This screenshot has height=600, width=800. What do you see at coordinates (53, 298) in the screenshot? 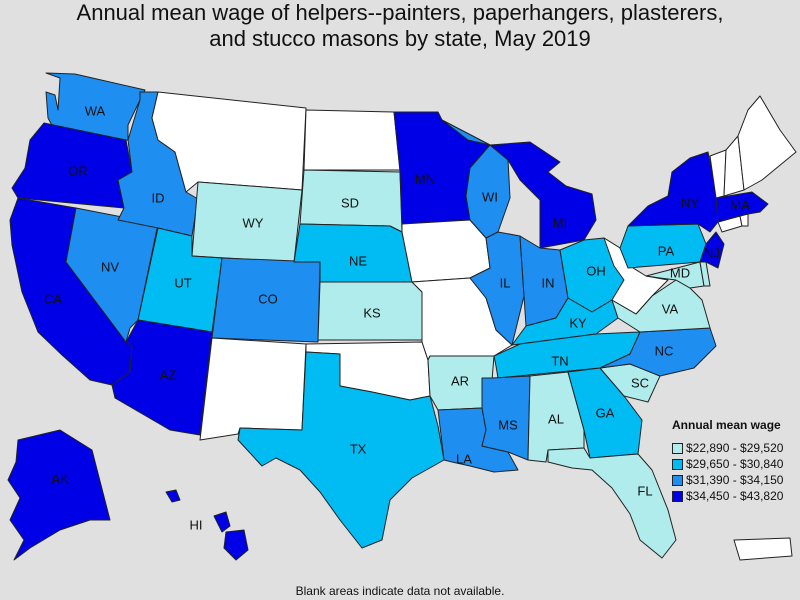
I see `state-label-ca: CA` at bounding box center [53, 298].